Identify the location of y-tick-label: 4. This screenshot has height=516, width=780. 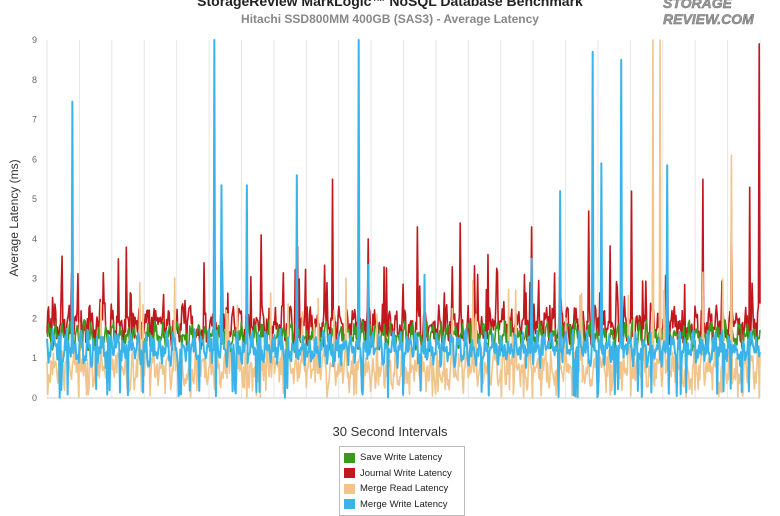
(34, 239).